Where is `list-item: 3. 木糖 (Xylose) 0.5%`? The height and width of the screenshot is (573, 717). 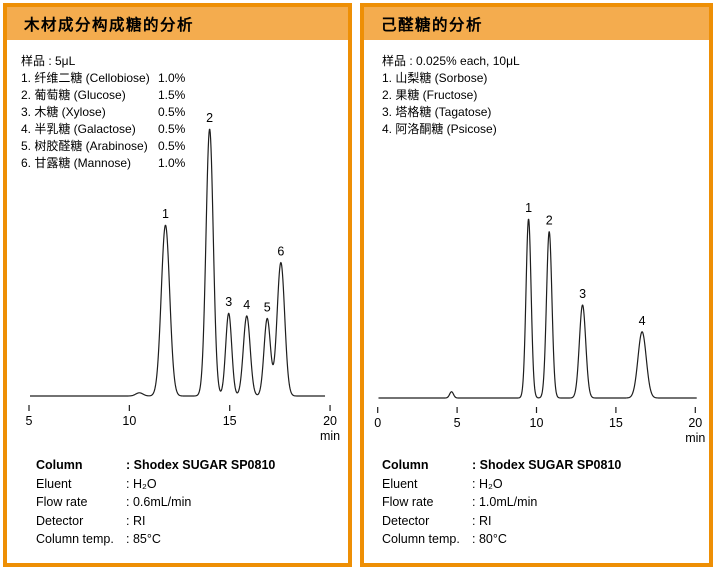
list-item: 3. 木糖 (Xylose) 0.5% is located at coordinates (103, 112).